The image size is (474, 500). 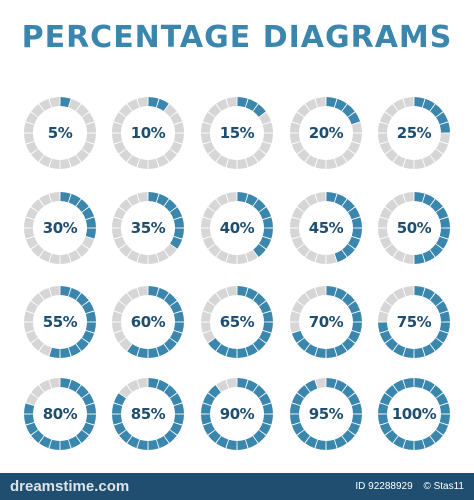 What do you see at coordinates (237, 322) in the screenshot?
I see `percentage-ring: 65%` at bounding box center [237, 322].